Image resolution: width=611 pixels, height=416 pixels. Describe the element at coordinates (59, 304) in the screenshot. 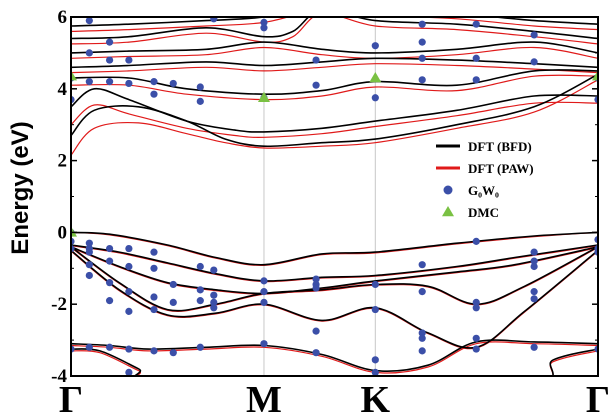

I see `y-tick-label: -2` at that location.